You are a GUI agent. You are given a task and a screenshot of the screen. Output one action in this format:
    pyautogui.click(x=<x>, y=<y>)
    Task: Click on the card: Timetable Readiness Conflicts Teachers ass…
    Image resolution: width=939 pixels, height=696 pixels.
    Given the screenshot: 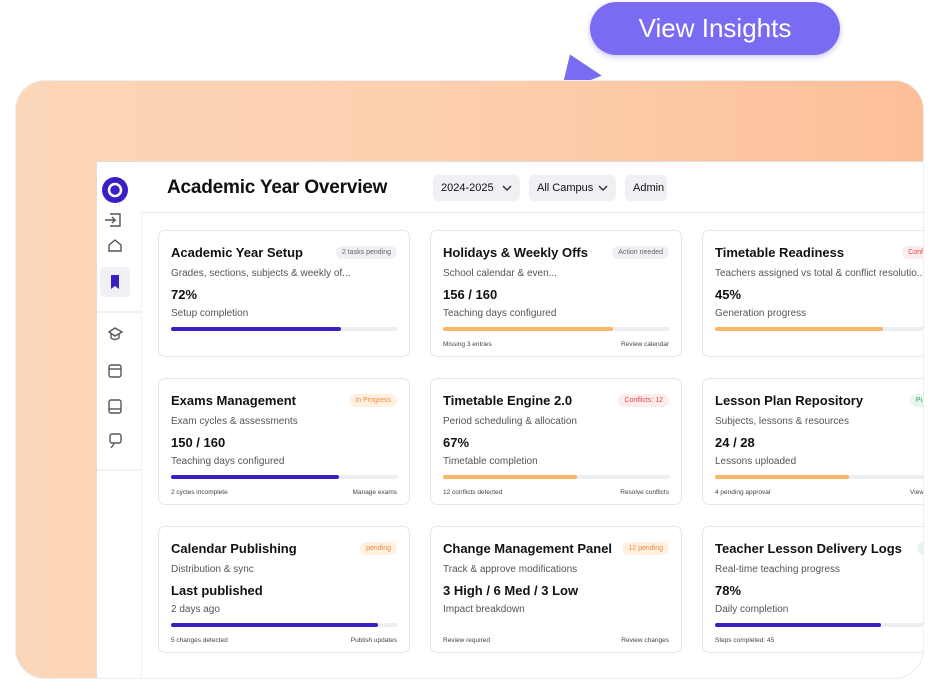 What is the action you would take?
    pyautogui.click(x=813, y=293)
    